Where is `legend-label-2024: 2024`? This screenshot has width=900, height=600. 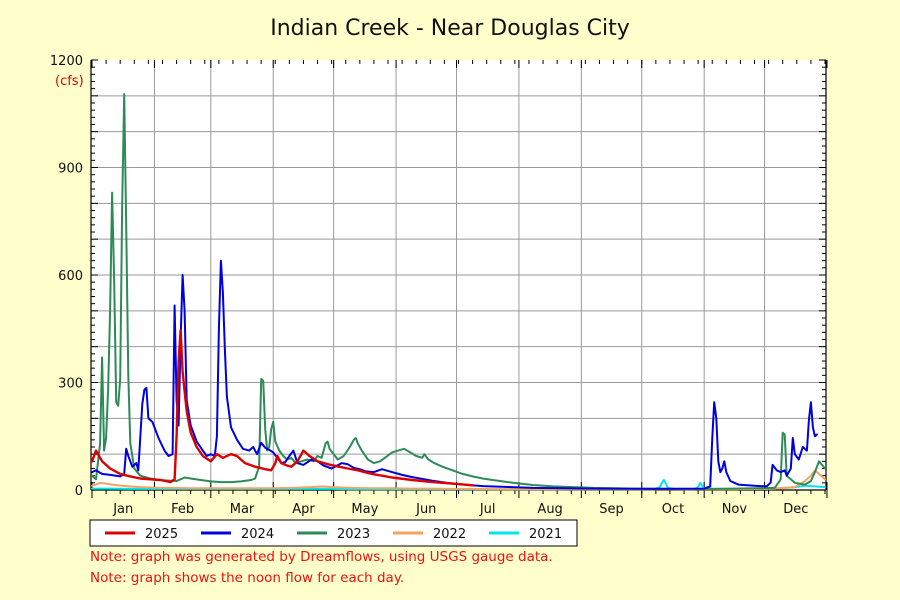 legend-label-2024: 2024 is located at coordinates (257, 534).